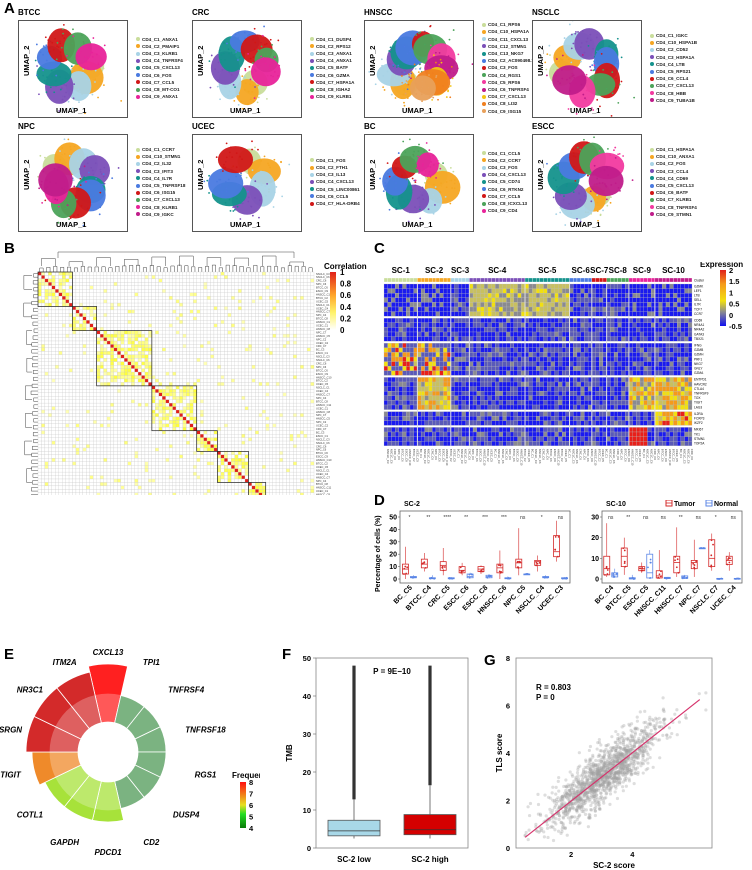 This screenshot has height=870, width=752. I want to click on legend-label: CD4_C10_HSPA1A, so click(509, 32).